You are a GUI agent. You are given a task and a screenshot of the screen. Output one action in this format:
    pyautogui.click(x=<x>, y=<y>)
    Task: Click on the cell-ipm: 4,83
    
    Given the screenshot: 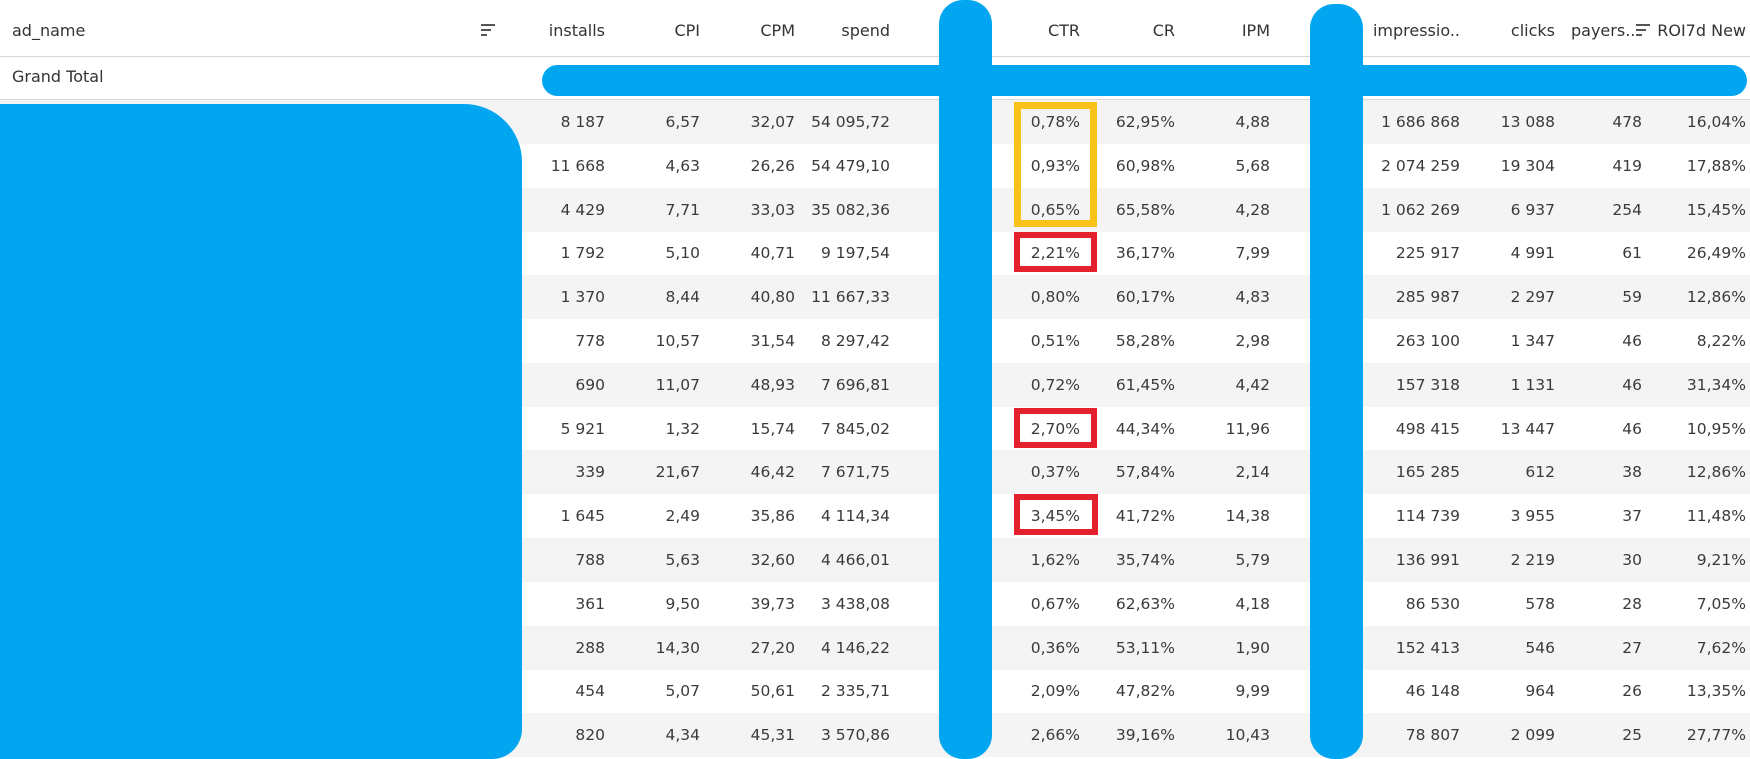 What is the action you would take?
    pyautogui.click(x=1252, y=297)
    